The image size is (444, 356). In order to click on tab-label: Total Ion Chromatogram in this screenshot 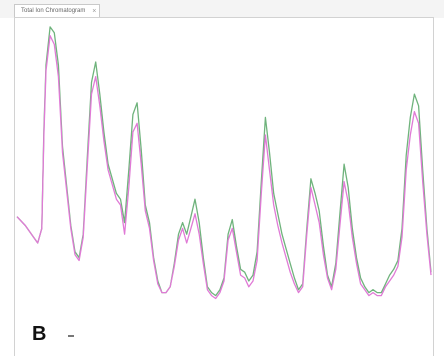, I will do `click(53, 11)`.